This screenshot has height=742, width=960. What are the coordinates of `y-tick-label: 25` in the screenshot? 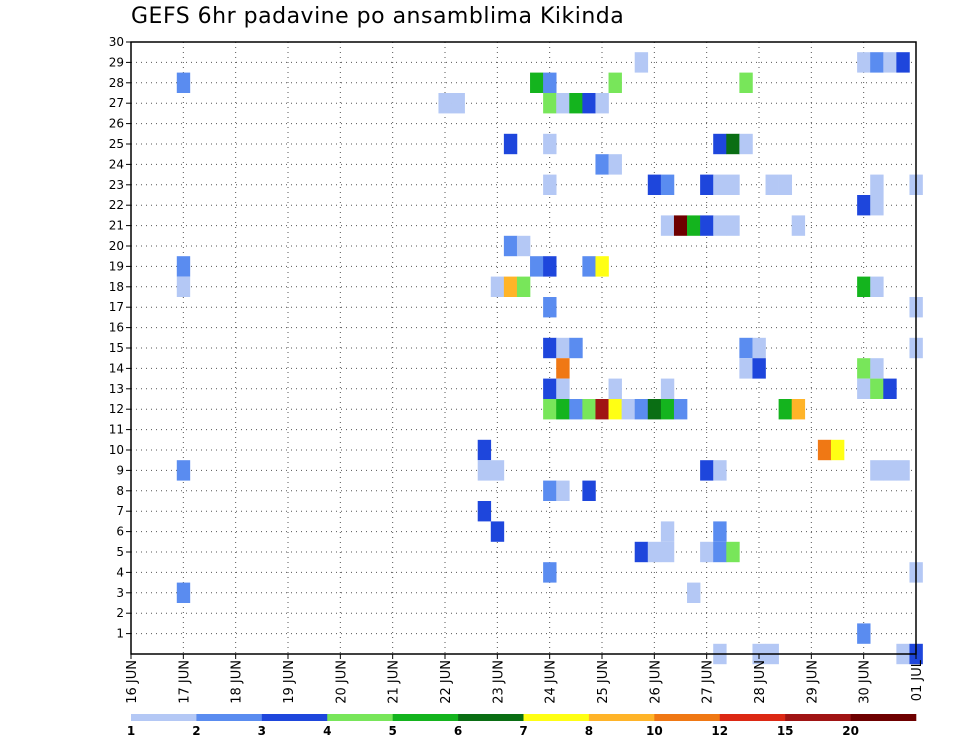 It's located at (116, 144).